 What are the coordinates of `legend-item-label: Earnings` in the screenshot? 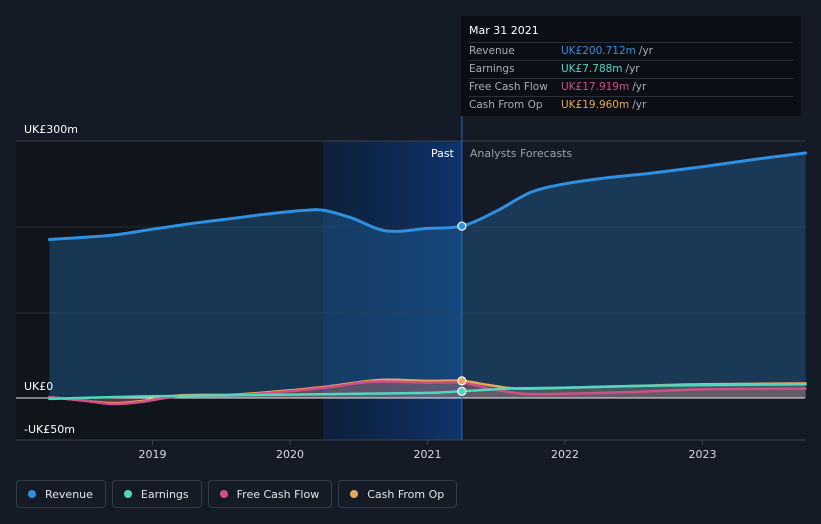 It's located at (164, 494).